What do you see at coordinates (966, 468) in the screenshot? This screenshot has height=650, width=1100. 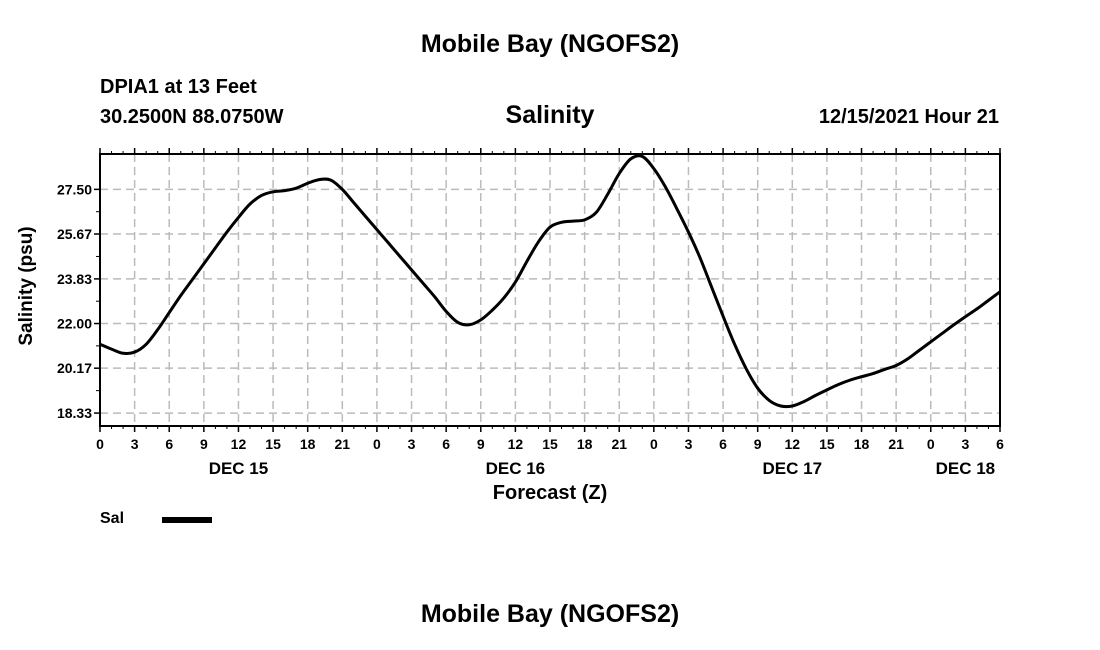 I see `x-day-label: DEC 18` at bounding box center [966, 468].